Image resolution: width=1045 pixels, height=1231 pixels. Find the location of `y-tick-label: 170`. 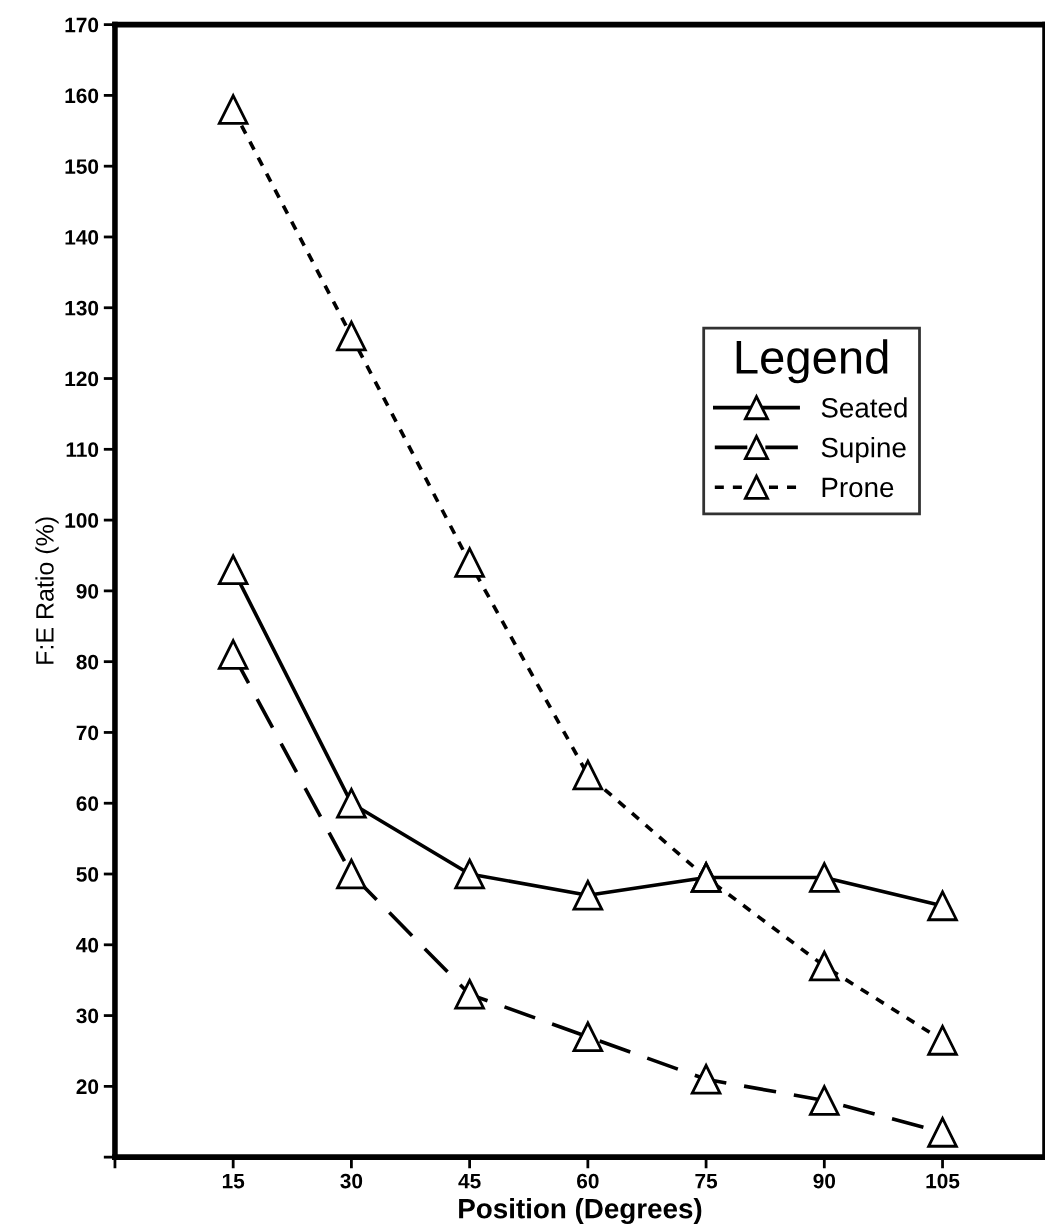

y-tick-label: 170 is located at coordinates (82, 25).